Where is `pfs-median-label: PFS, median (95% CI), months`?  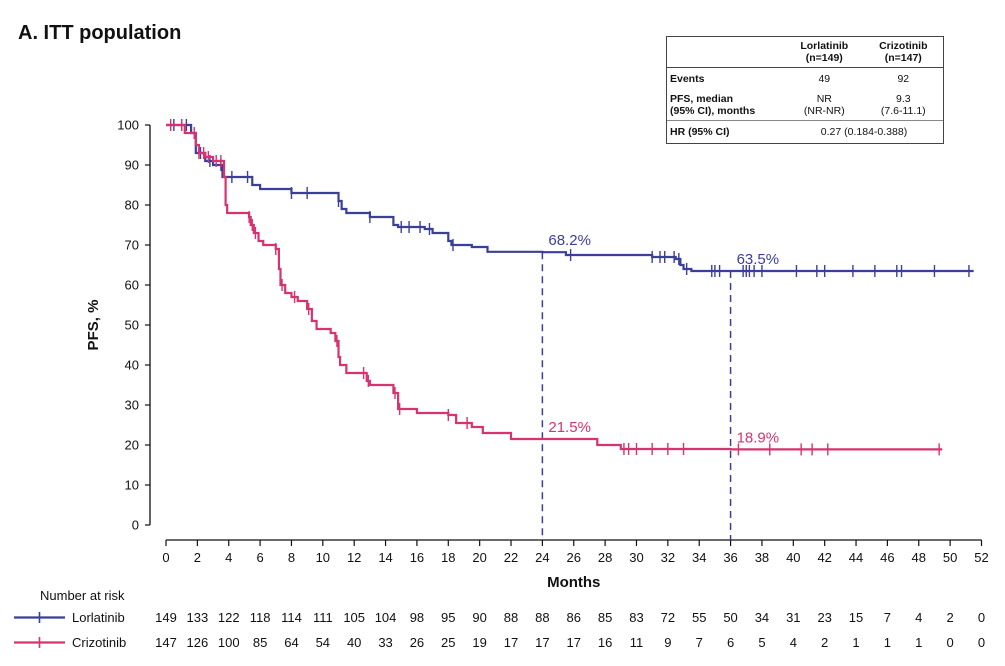
pfs-median-label: PFS, median (95% CI), months is located at coordinates (726, 105).